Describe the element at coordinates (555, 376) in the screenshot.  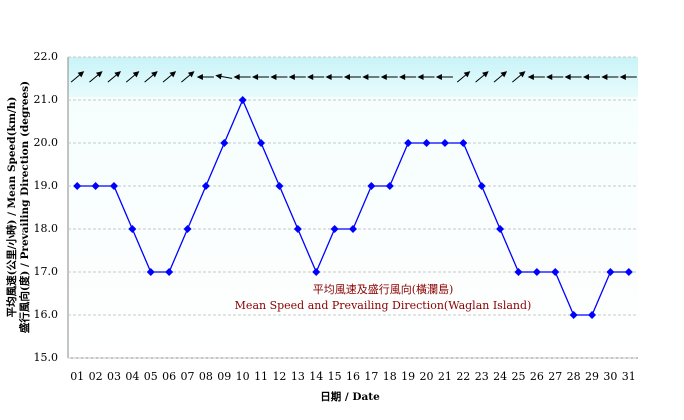
I see `x-tick-label: 27` at that location.